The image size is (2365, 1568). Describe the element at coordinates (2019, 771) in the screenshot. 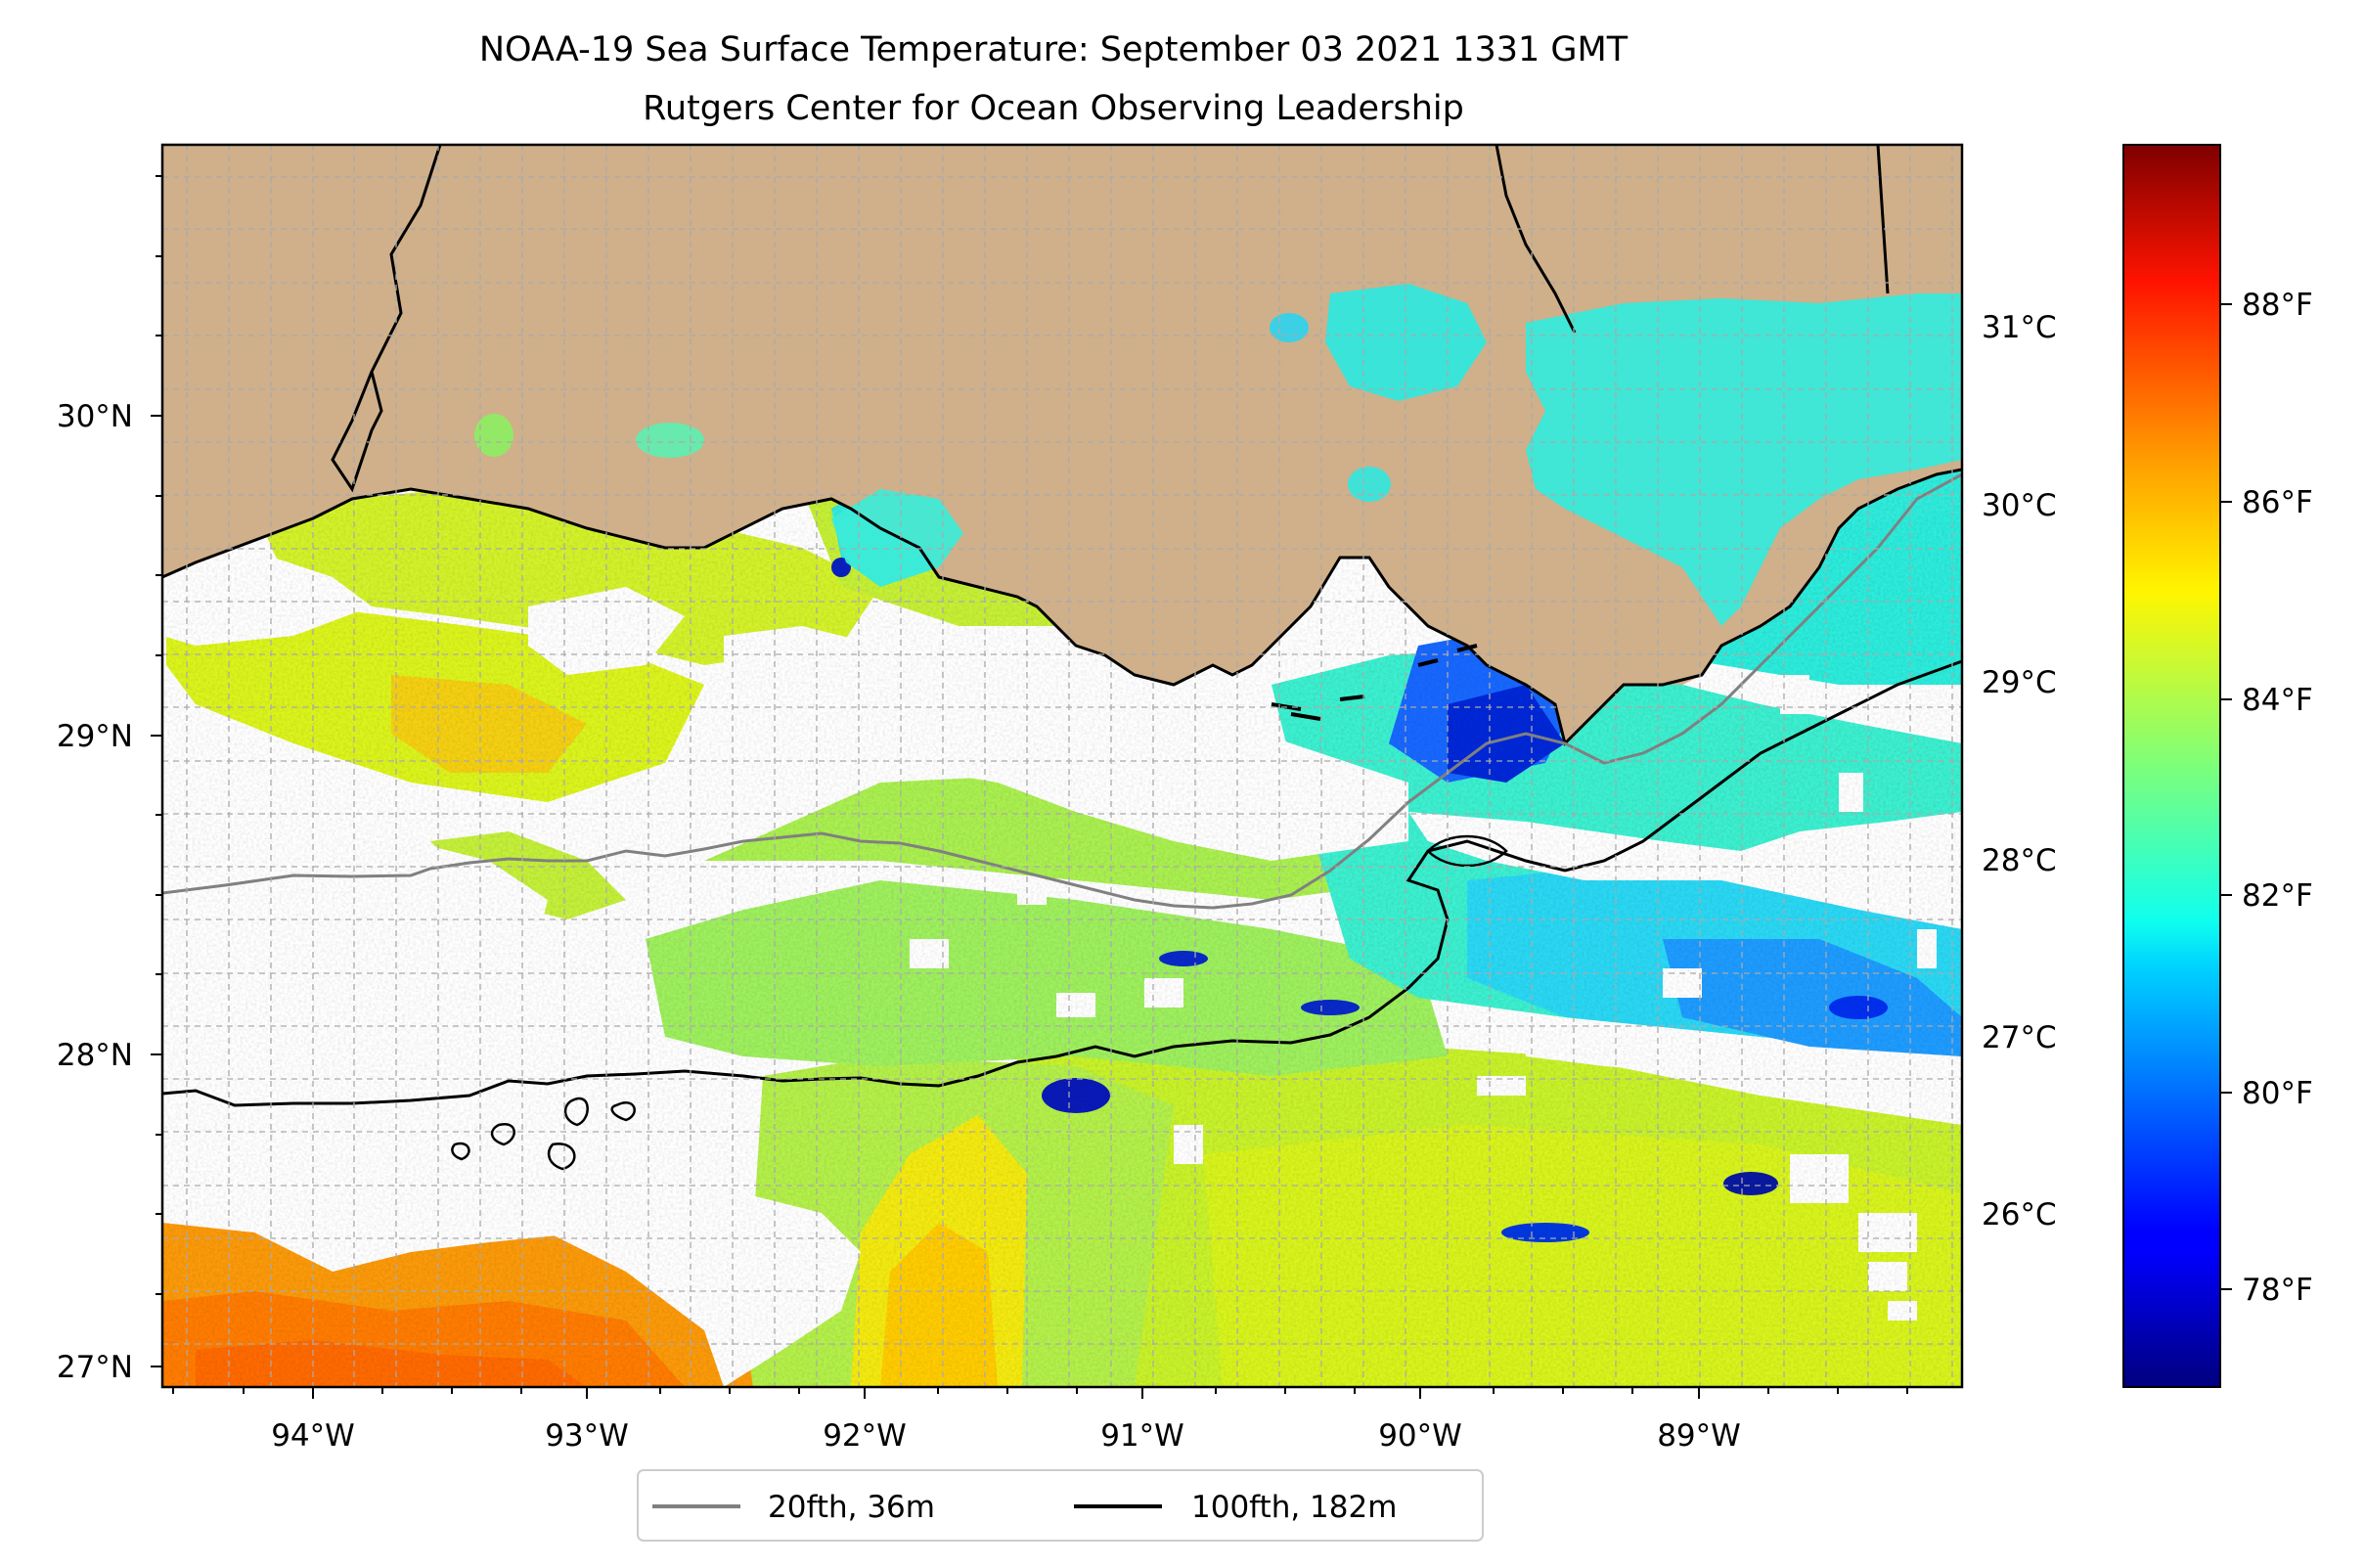

I see `celsius-axis: 31°C 30°C 29°C 28°C 27°C 26°C` at that location.